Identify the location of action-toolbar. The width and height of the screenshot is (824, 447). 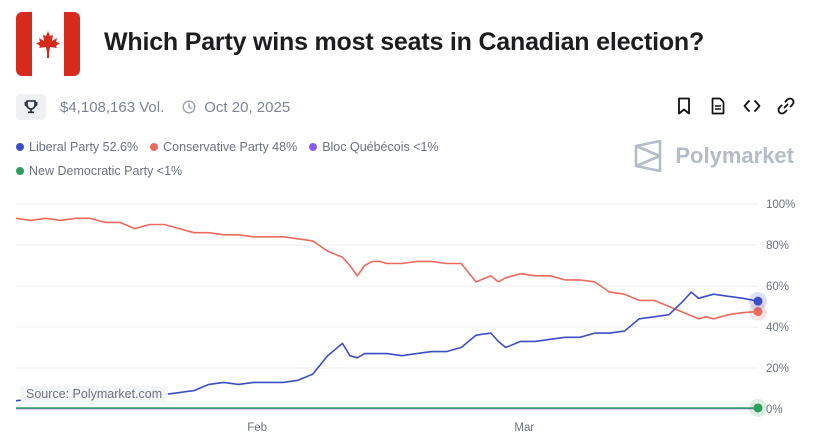
(735, 106).